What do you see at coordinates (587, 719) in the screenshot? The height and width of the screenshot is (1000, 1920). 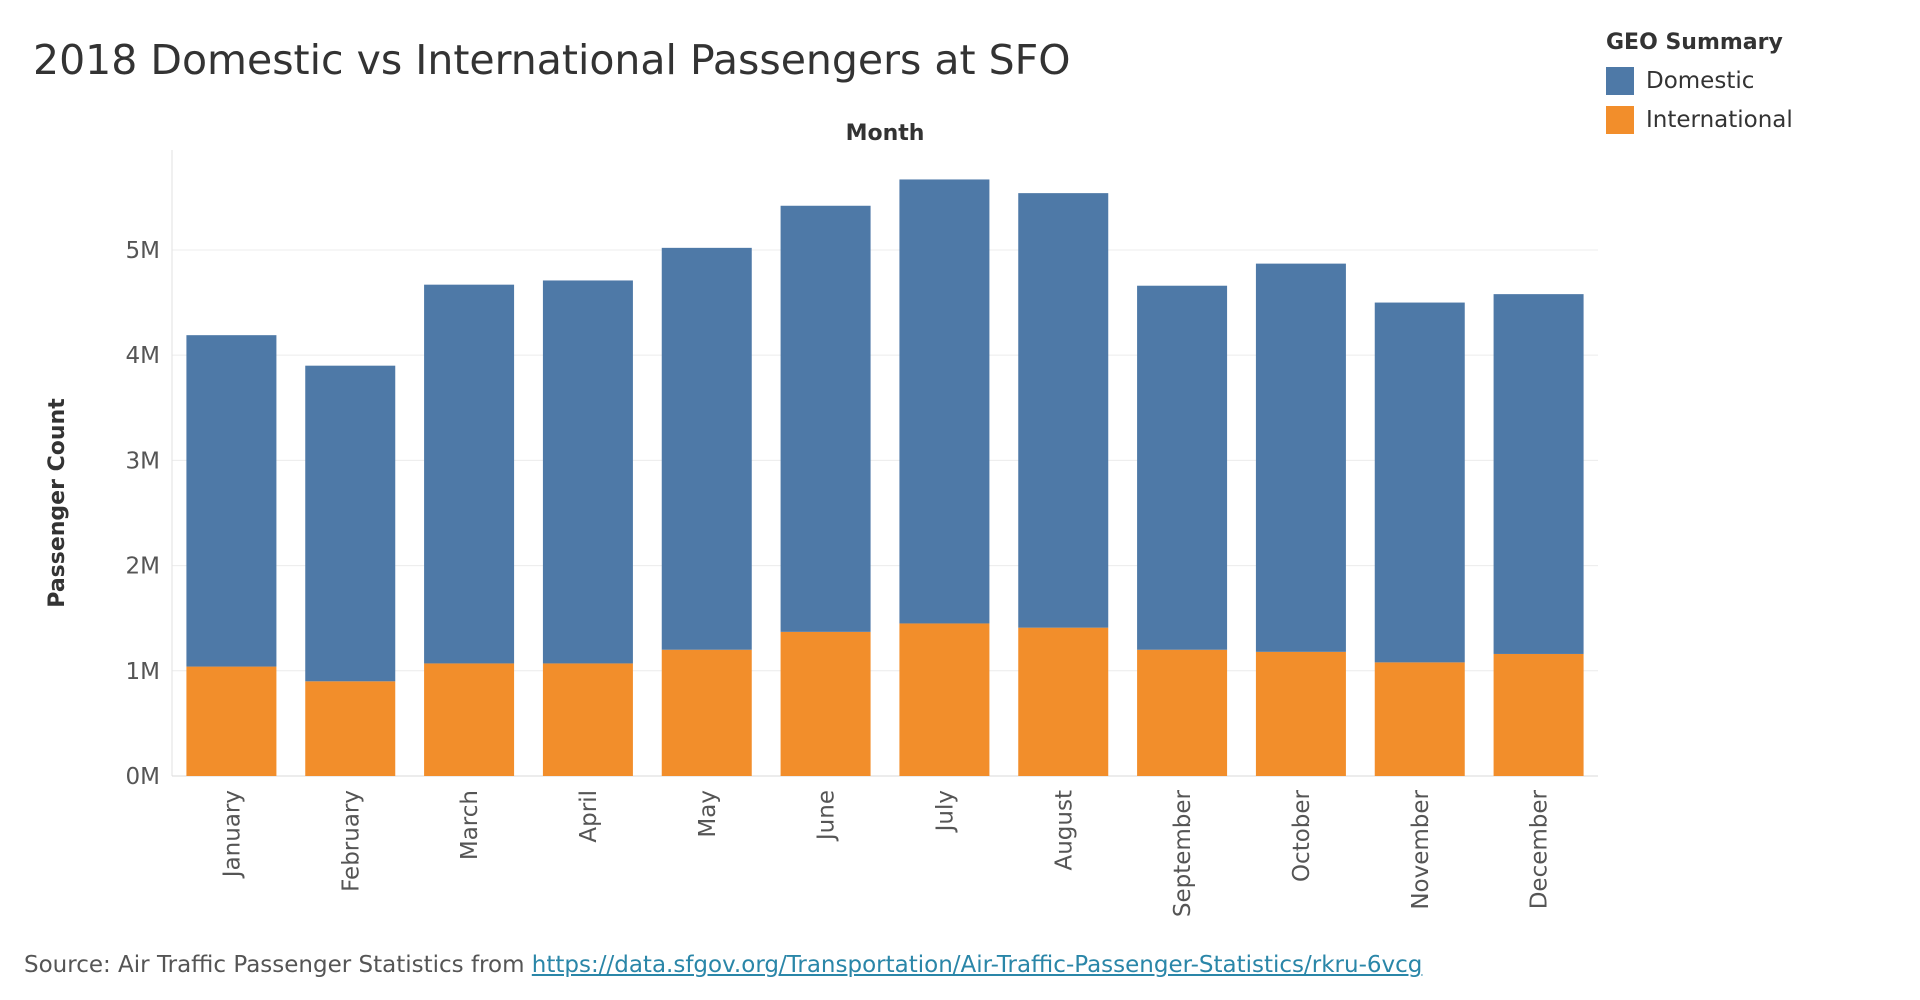 I see `bar-international-april` at bounding box center [587, 719].